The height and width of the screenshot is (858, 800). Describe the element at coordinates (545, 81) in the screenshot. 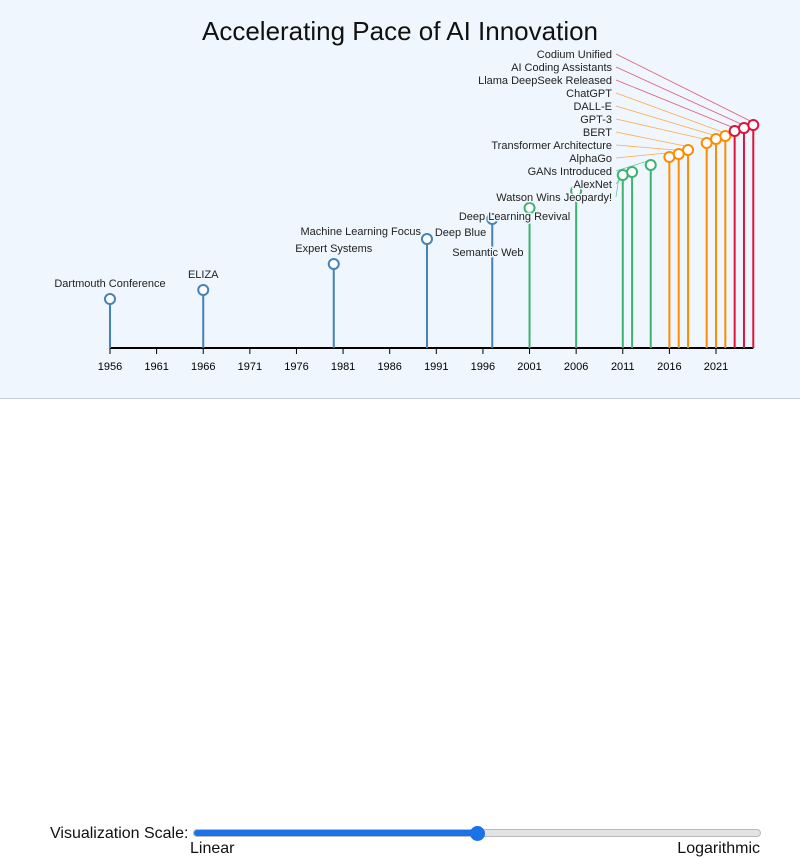

I see `event-label: Llama DeepSeek Released` at that location.